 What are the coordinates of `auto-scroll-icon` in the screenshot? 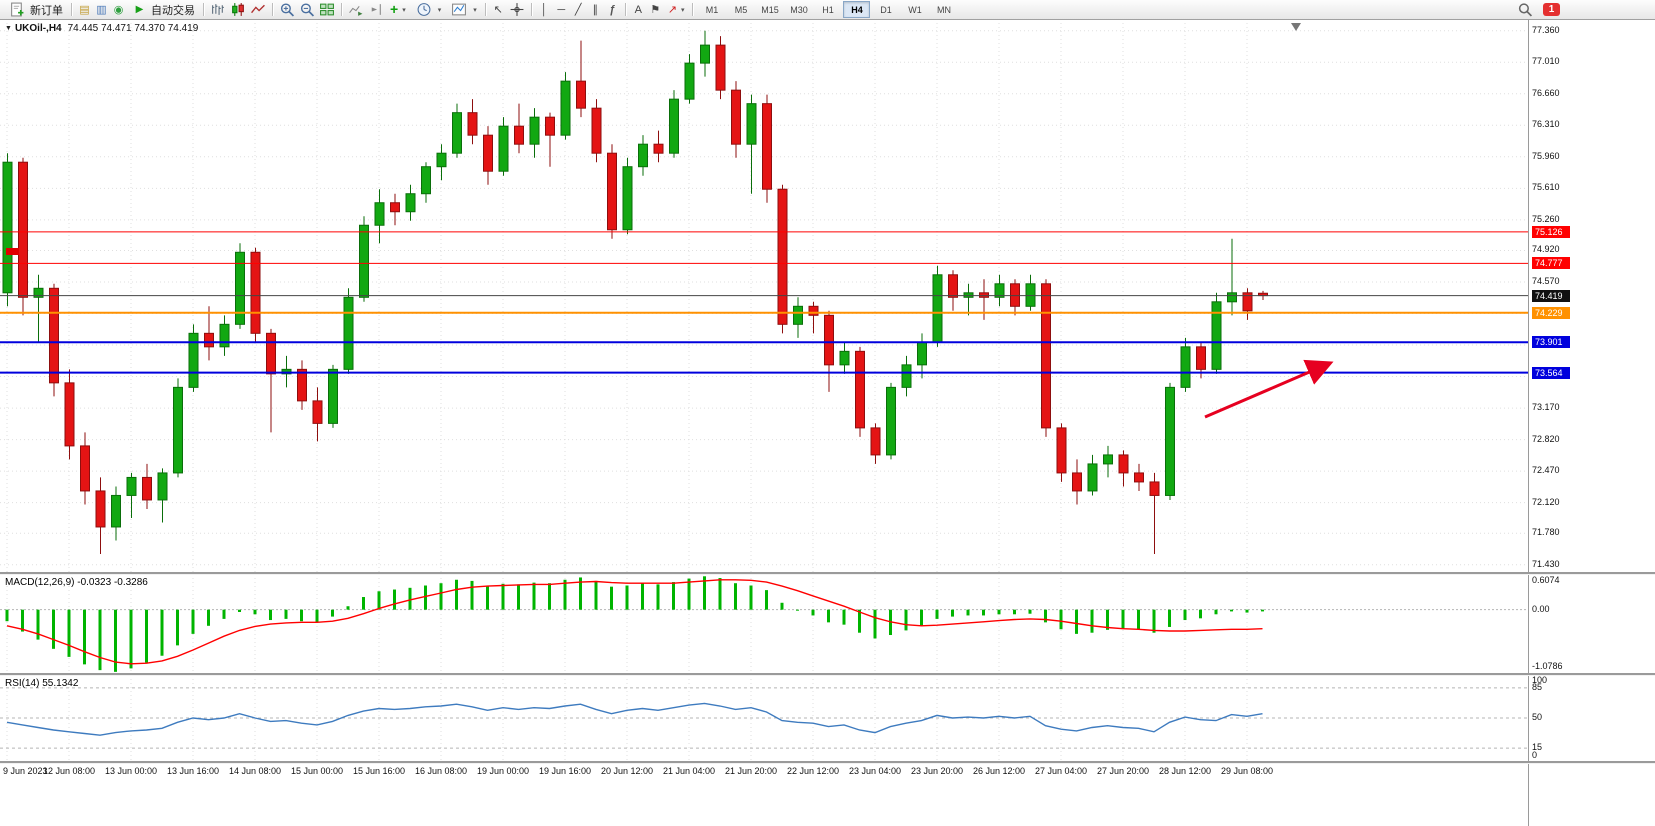 It's located at (356, 9).